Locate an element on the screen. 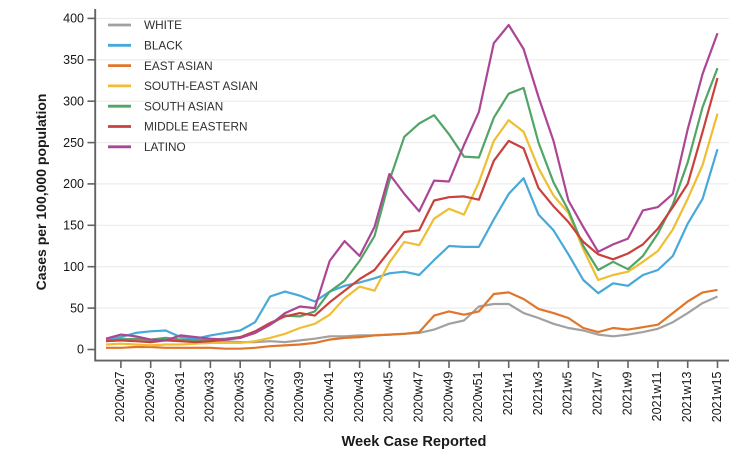  svg-text: 2020w47 is located at coordinates (418, 396).